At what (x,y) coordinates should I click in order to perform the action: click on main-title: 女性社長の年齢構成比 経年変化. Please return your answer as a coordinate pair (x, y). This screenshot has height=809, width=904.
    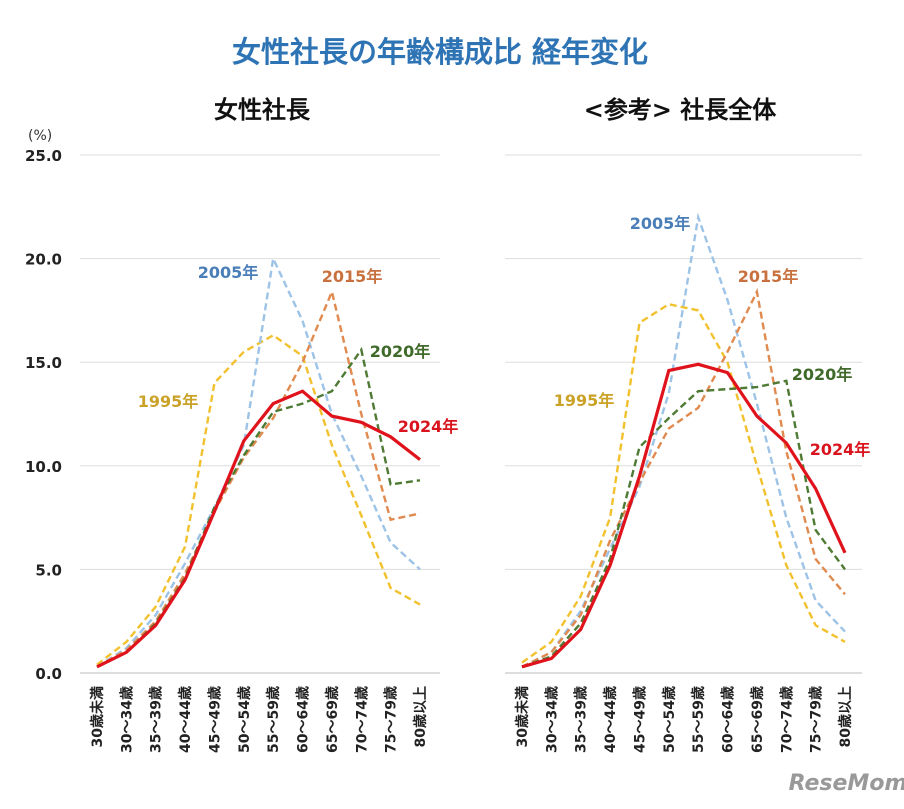
    Looking at the image, I should click on (440, 52).